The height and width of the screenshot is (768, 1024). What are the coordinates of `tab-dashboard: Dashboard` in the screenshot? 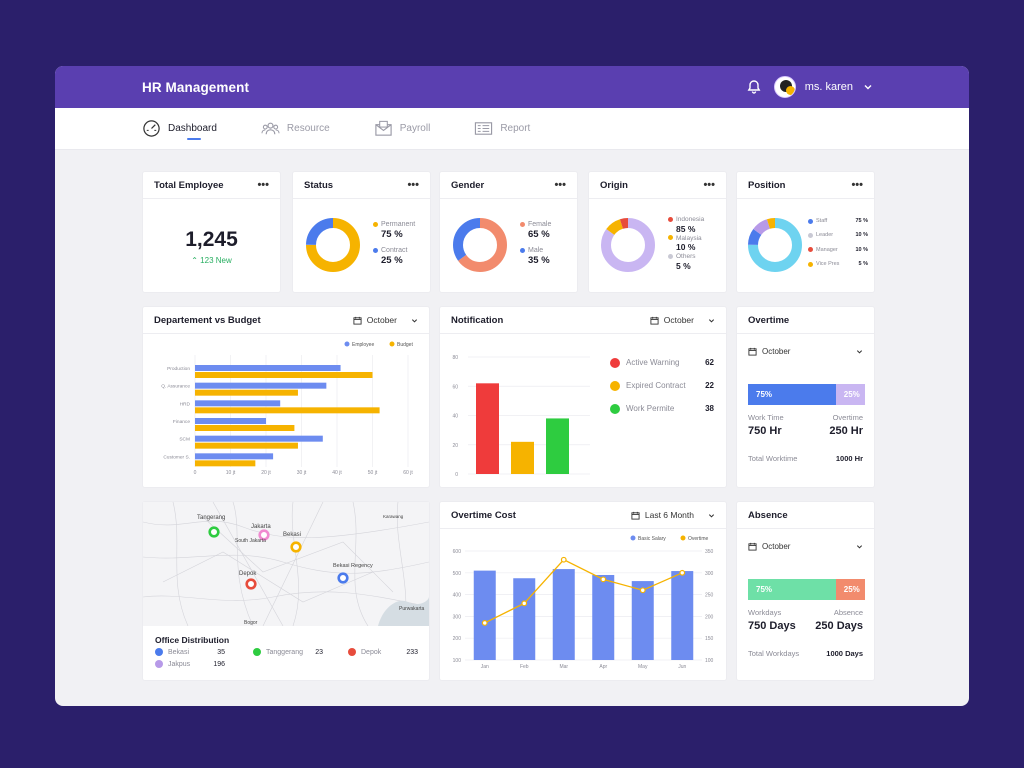 It's located at (179, 129).